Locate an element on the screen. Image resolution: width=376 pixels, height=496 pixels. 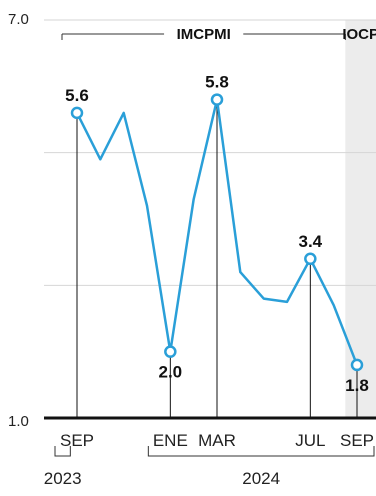
x-tick-labels: SEP ENE MAR JUL SEP is located at coordinates (217, 440).